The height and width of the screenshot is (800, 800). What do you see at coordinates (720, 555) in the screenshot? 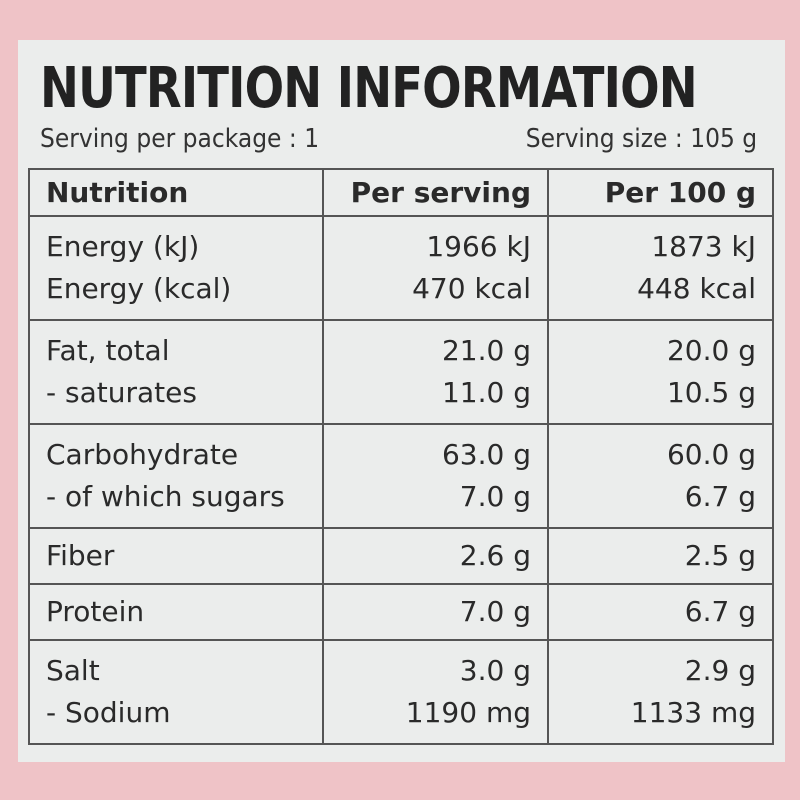
I see `nutrient-value: 2.5 g` at bounding box center [720, 555].